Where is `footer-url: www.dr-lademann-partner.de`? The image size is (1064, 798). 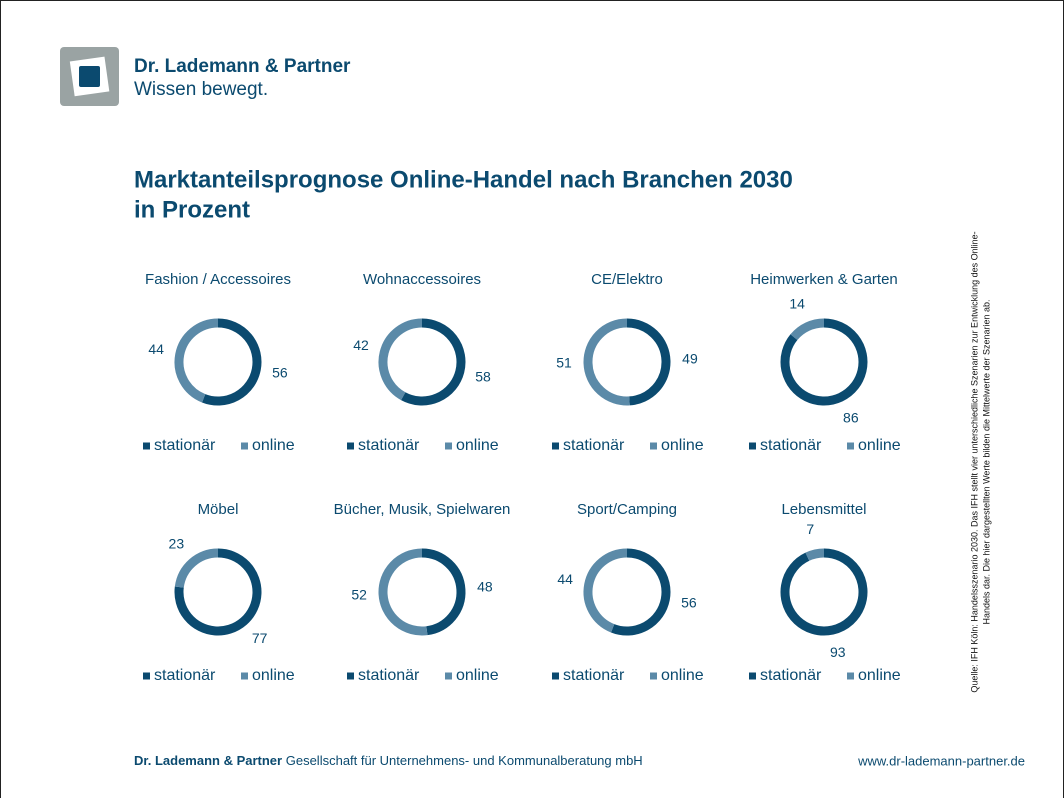
footer-url: www.dr-lademann-partner.de is located at coordinates (941, 760).